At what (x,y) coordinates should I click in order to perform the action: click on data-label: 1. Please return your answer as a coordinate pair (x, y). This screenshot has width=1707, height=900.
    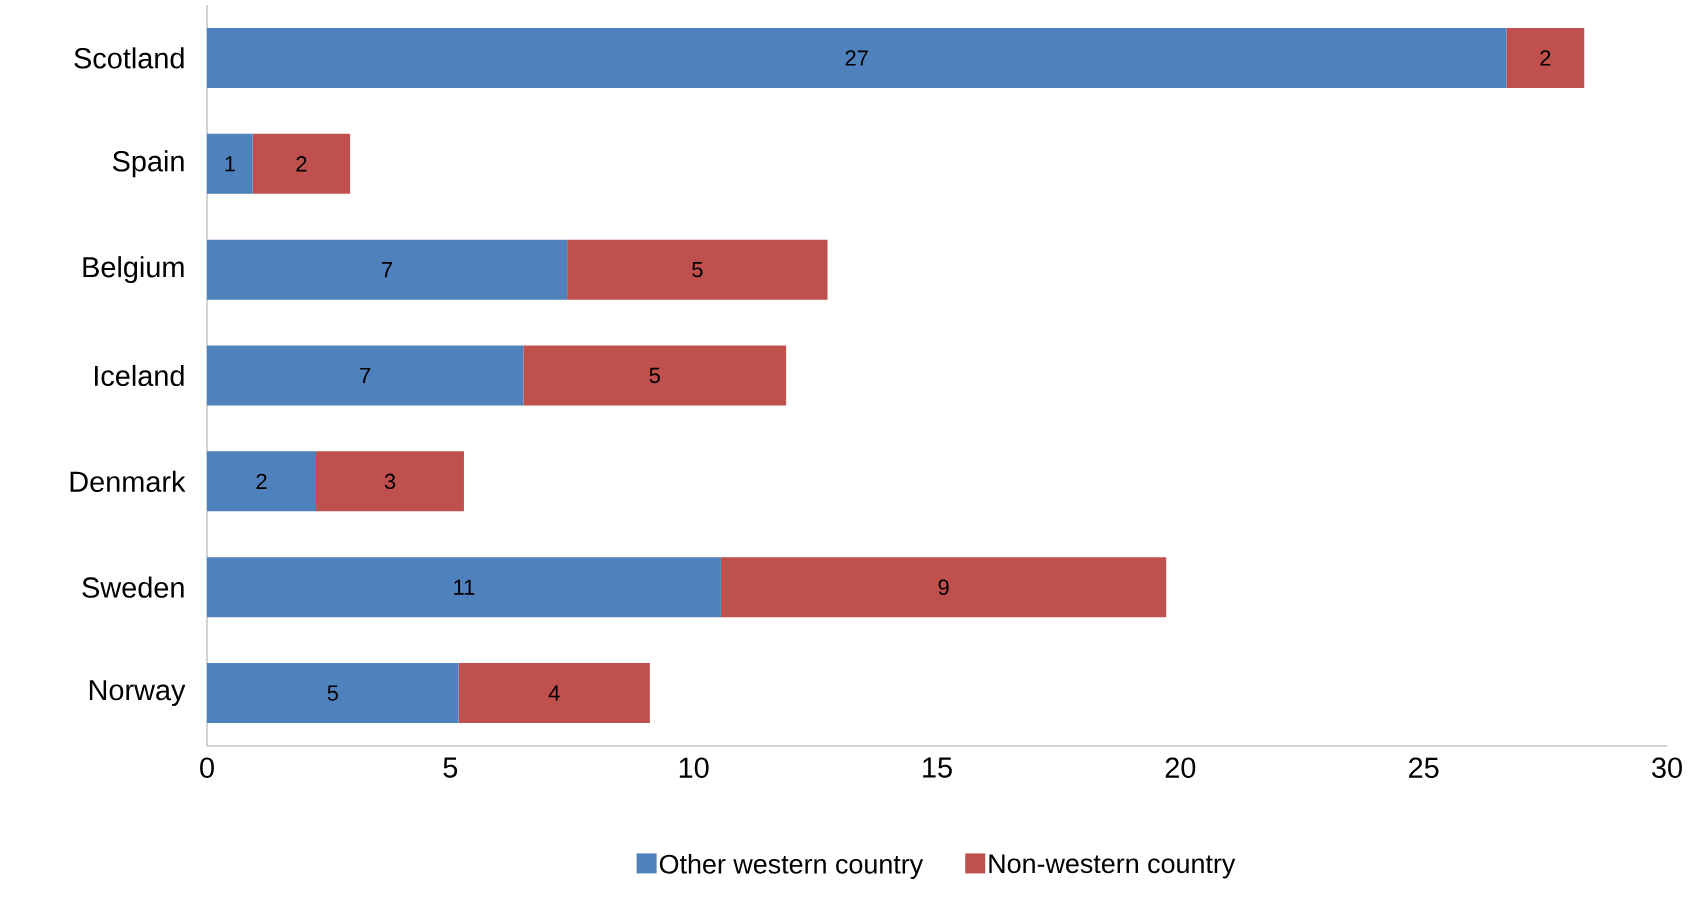
    Looking at the image, I should click on (230, 164).